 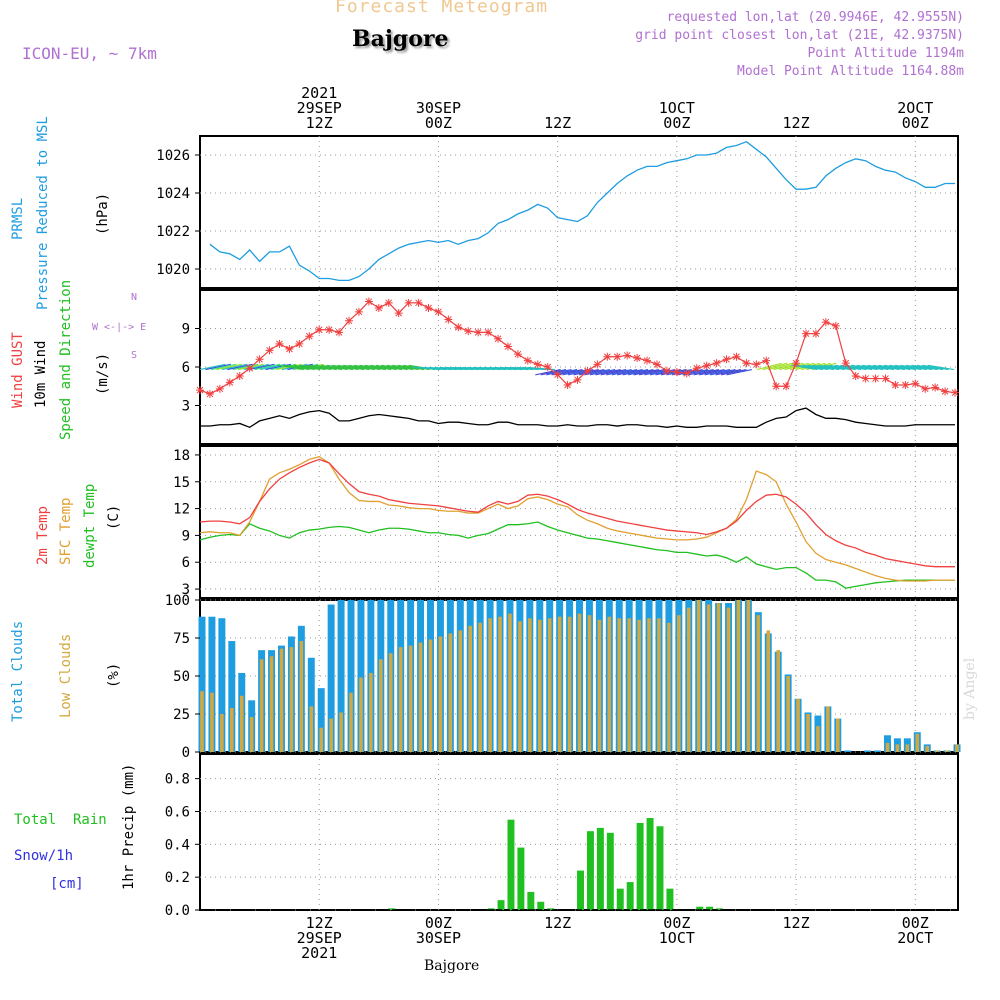 I want to click on low-clouds-legend: Low Clouds, so click(x=66, y=676).